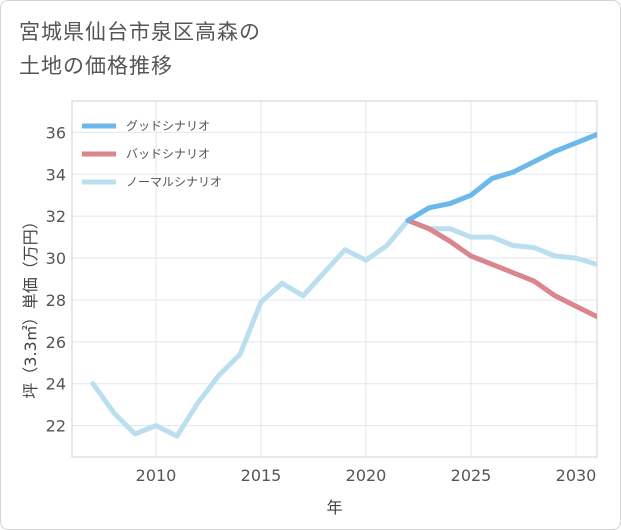 The image size is (621, 530). Describe the element at coordinates (56, 132) in the screenshot. I see `y-tick-label: 36` at that location.